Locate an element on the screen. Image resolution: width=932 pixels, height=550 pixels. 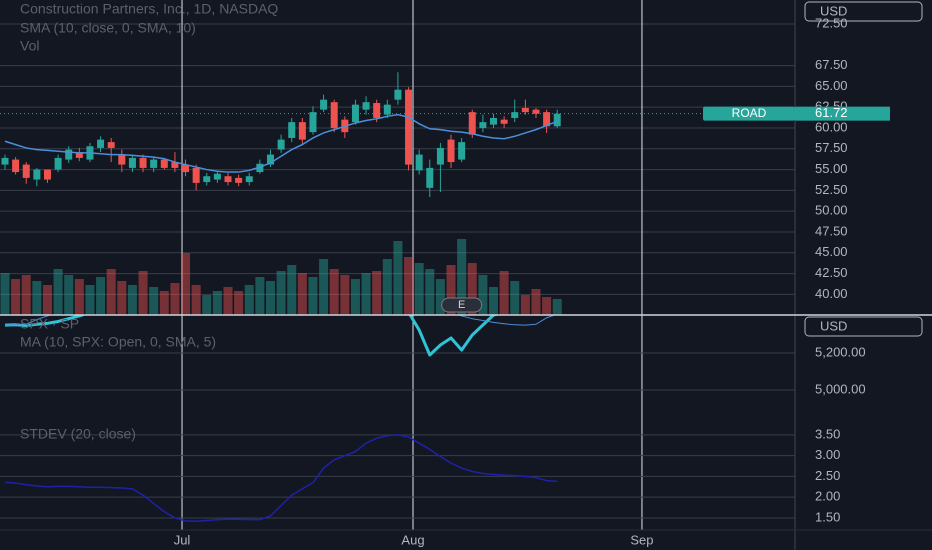
y-tick-label: 52.50 is located at coordinates (831, 189).